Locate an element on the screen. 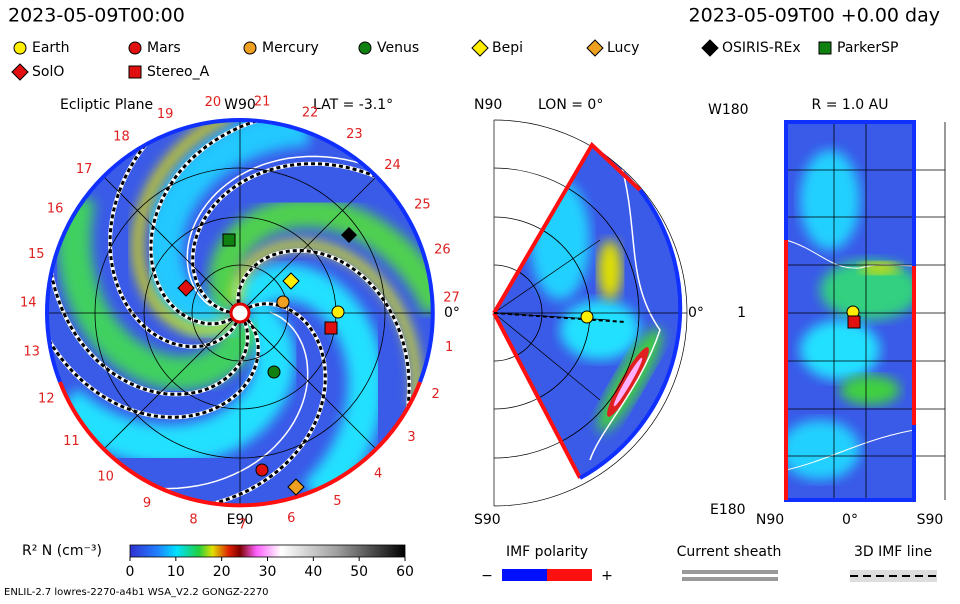 Image resolution: width=960 pixels, height=604 pixels. day-label: 20 is located at coordinates (213, 102).